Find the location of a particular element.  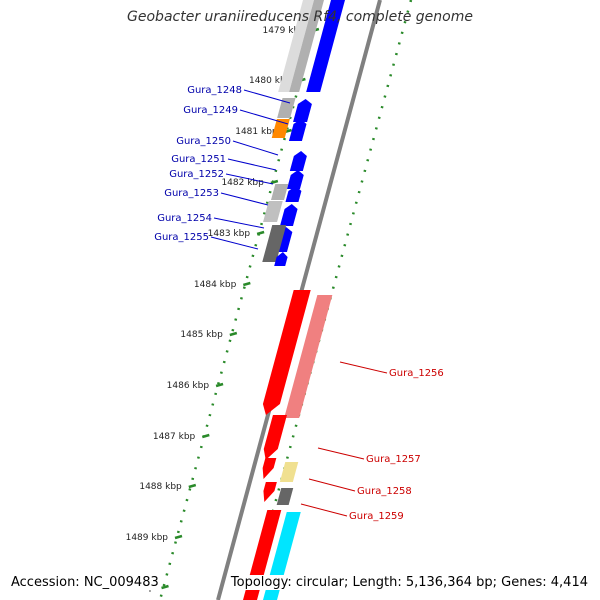

gene-label-gura-1250: Gura_1250 is located at coordinates (203, 141).